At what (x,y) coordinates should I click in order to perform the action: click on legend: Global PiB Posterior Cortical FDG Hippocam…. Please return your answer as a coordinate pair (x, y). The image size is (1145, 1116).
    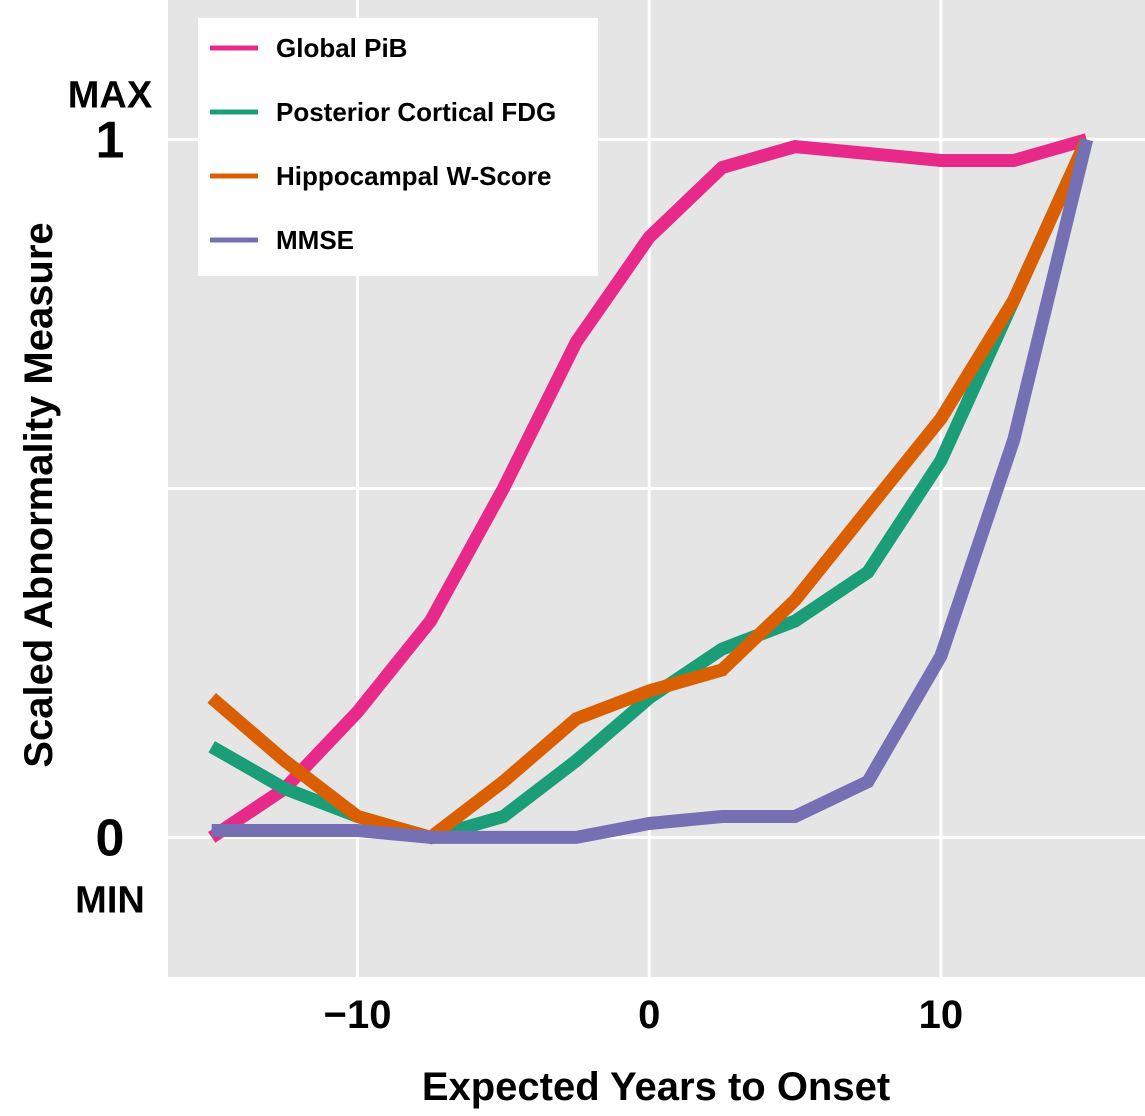
    Looking at the image, I should click on (398, 147).